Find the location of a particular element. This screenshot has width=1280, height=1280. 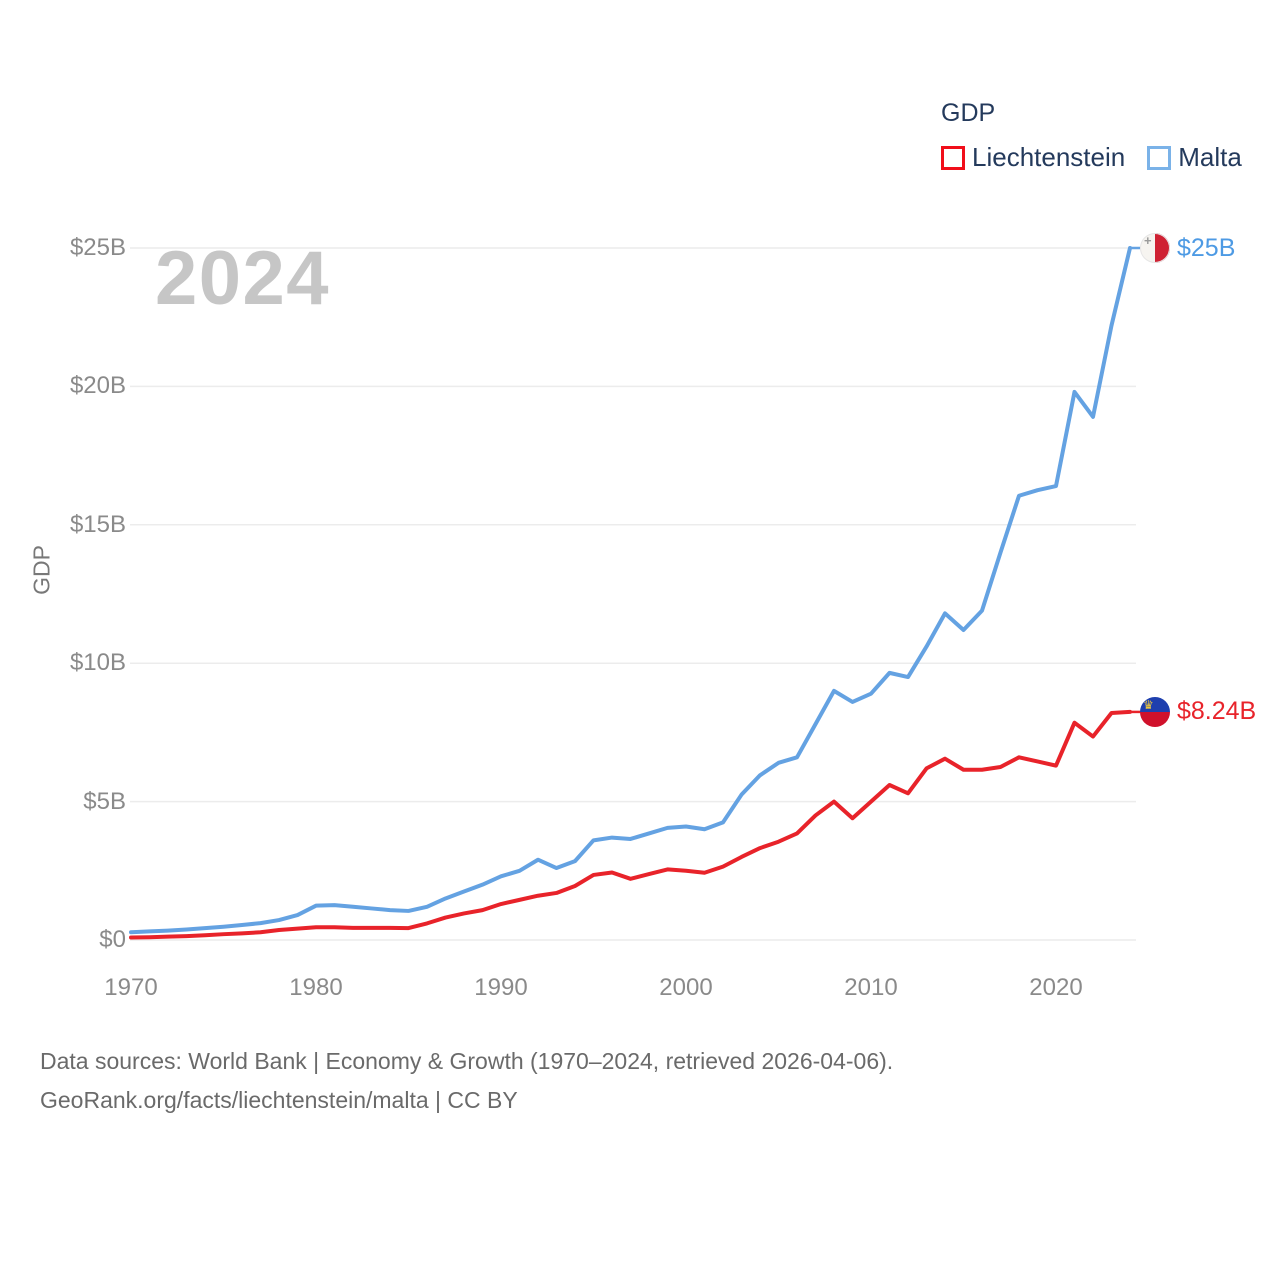

malta-end-value: $25B is located at coordinates (1206, 247).